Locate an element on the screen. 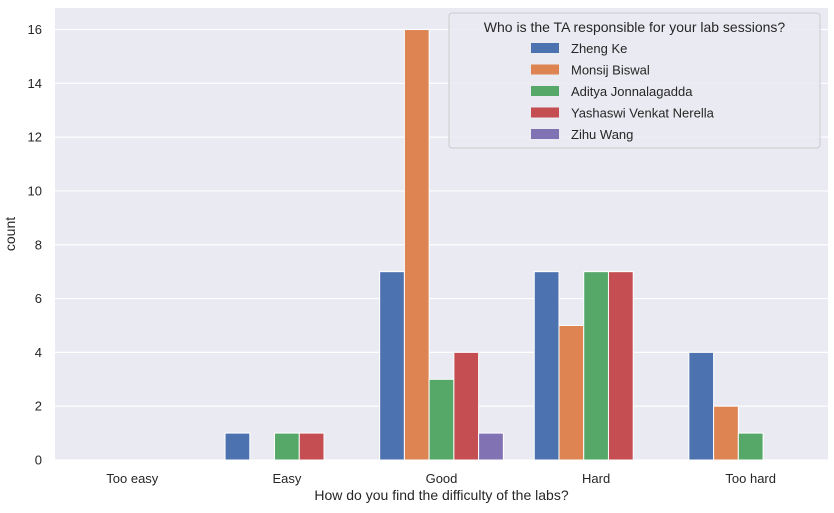 The height and width of the screenshot is (513, 834). y-tick-label: 2 is located at coordinates (38, 406).